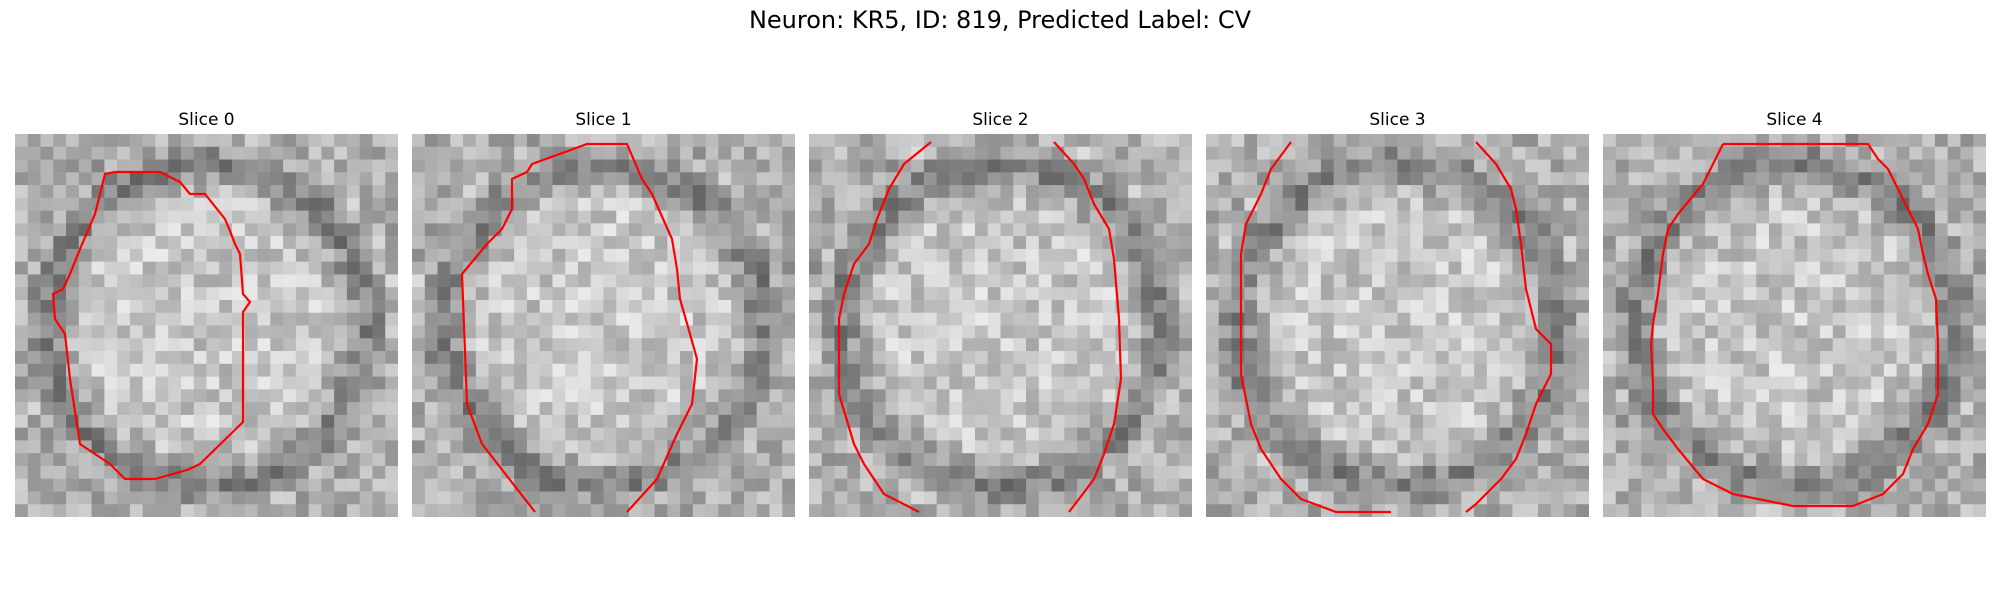  I want to click on slice-title: Slice 1, so click(603, 120).